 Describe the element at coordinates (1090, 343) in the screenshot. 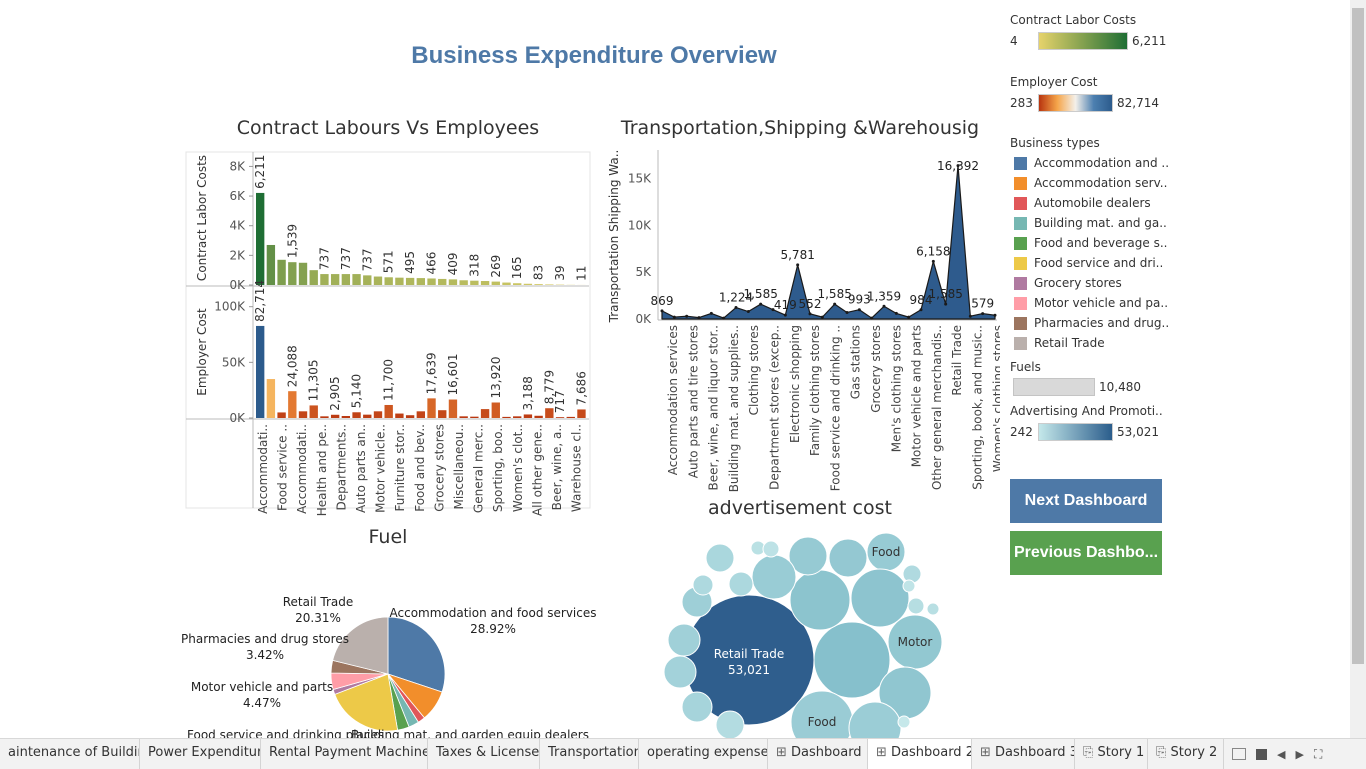

I see `legend-item: Retail Trade` at that location.